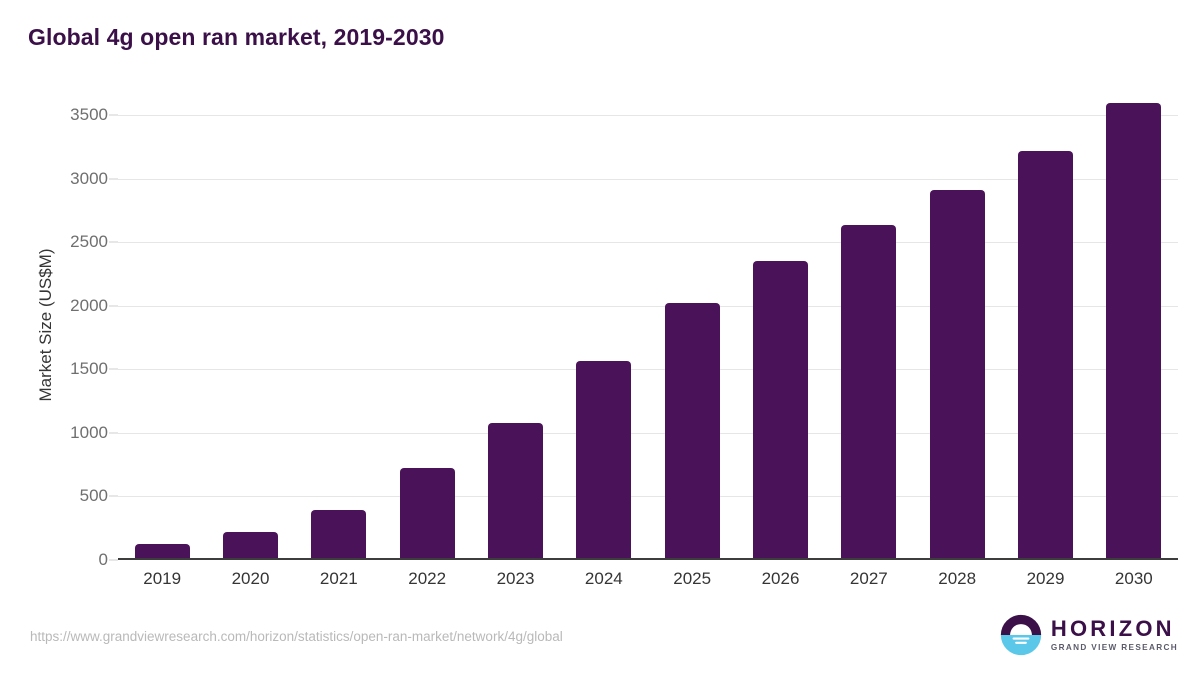  What do you see at coordinates (236, 37) in the screenshot?
I see `page-title: Global 4g open ran market, 2019-2030` at bounding box center [236, 37].